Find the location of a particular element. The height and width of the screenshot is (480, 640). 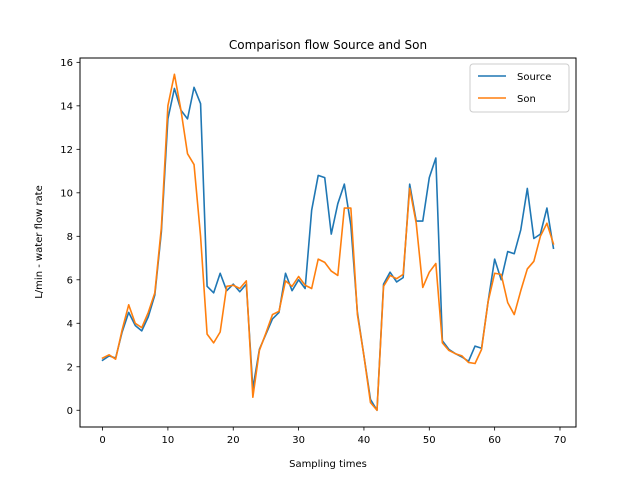

y-tick-label: 0 is located at coordinates (70, 411).